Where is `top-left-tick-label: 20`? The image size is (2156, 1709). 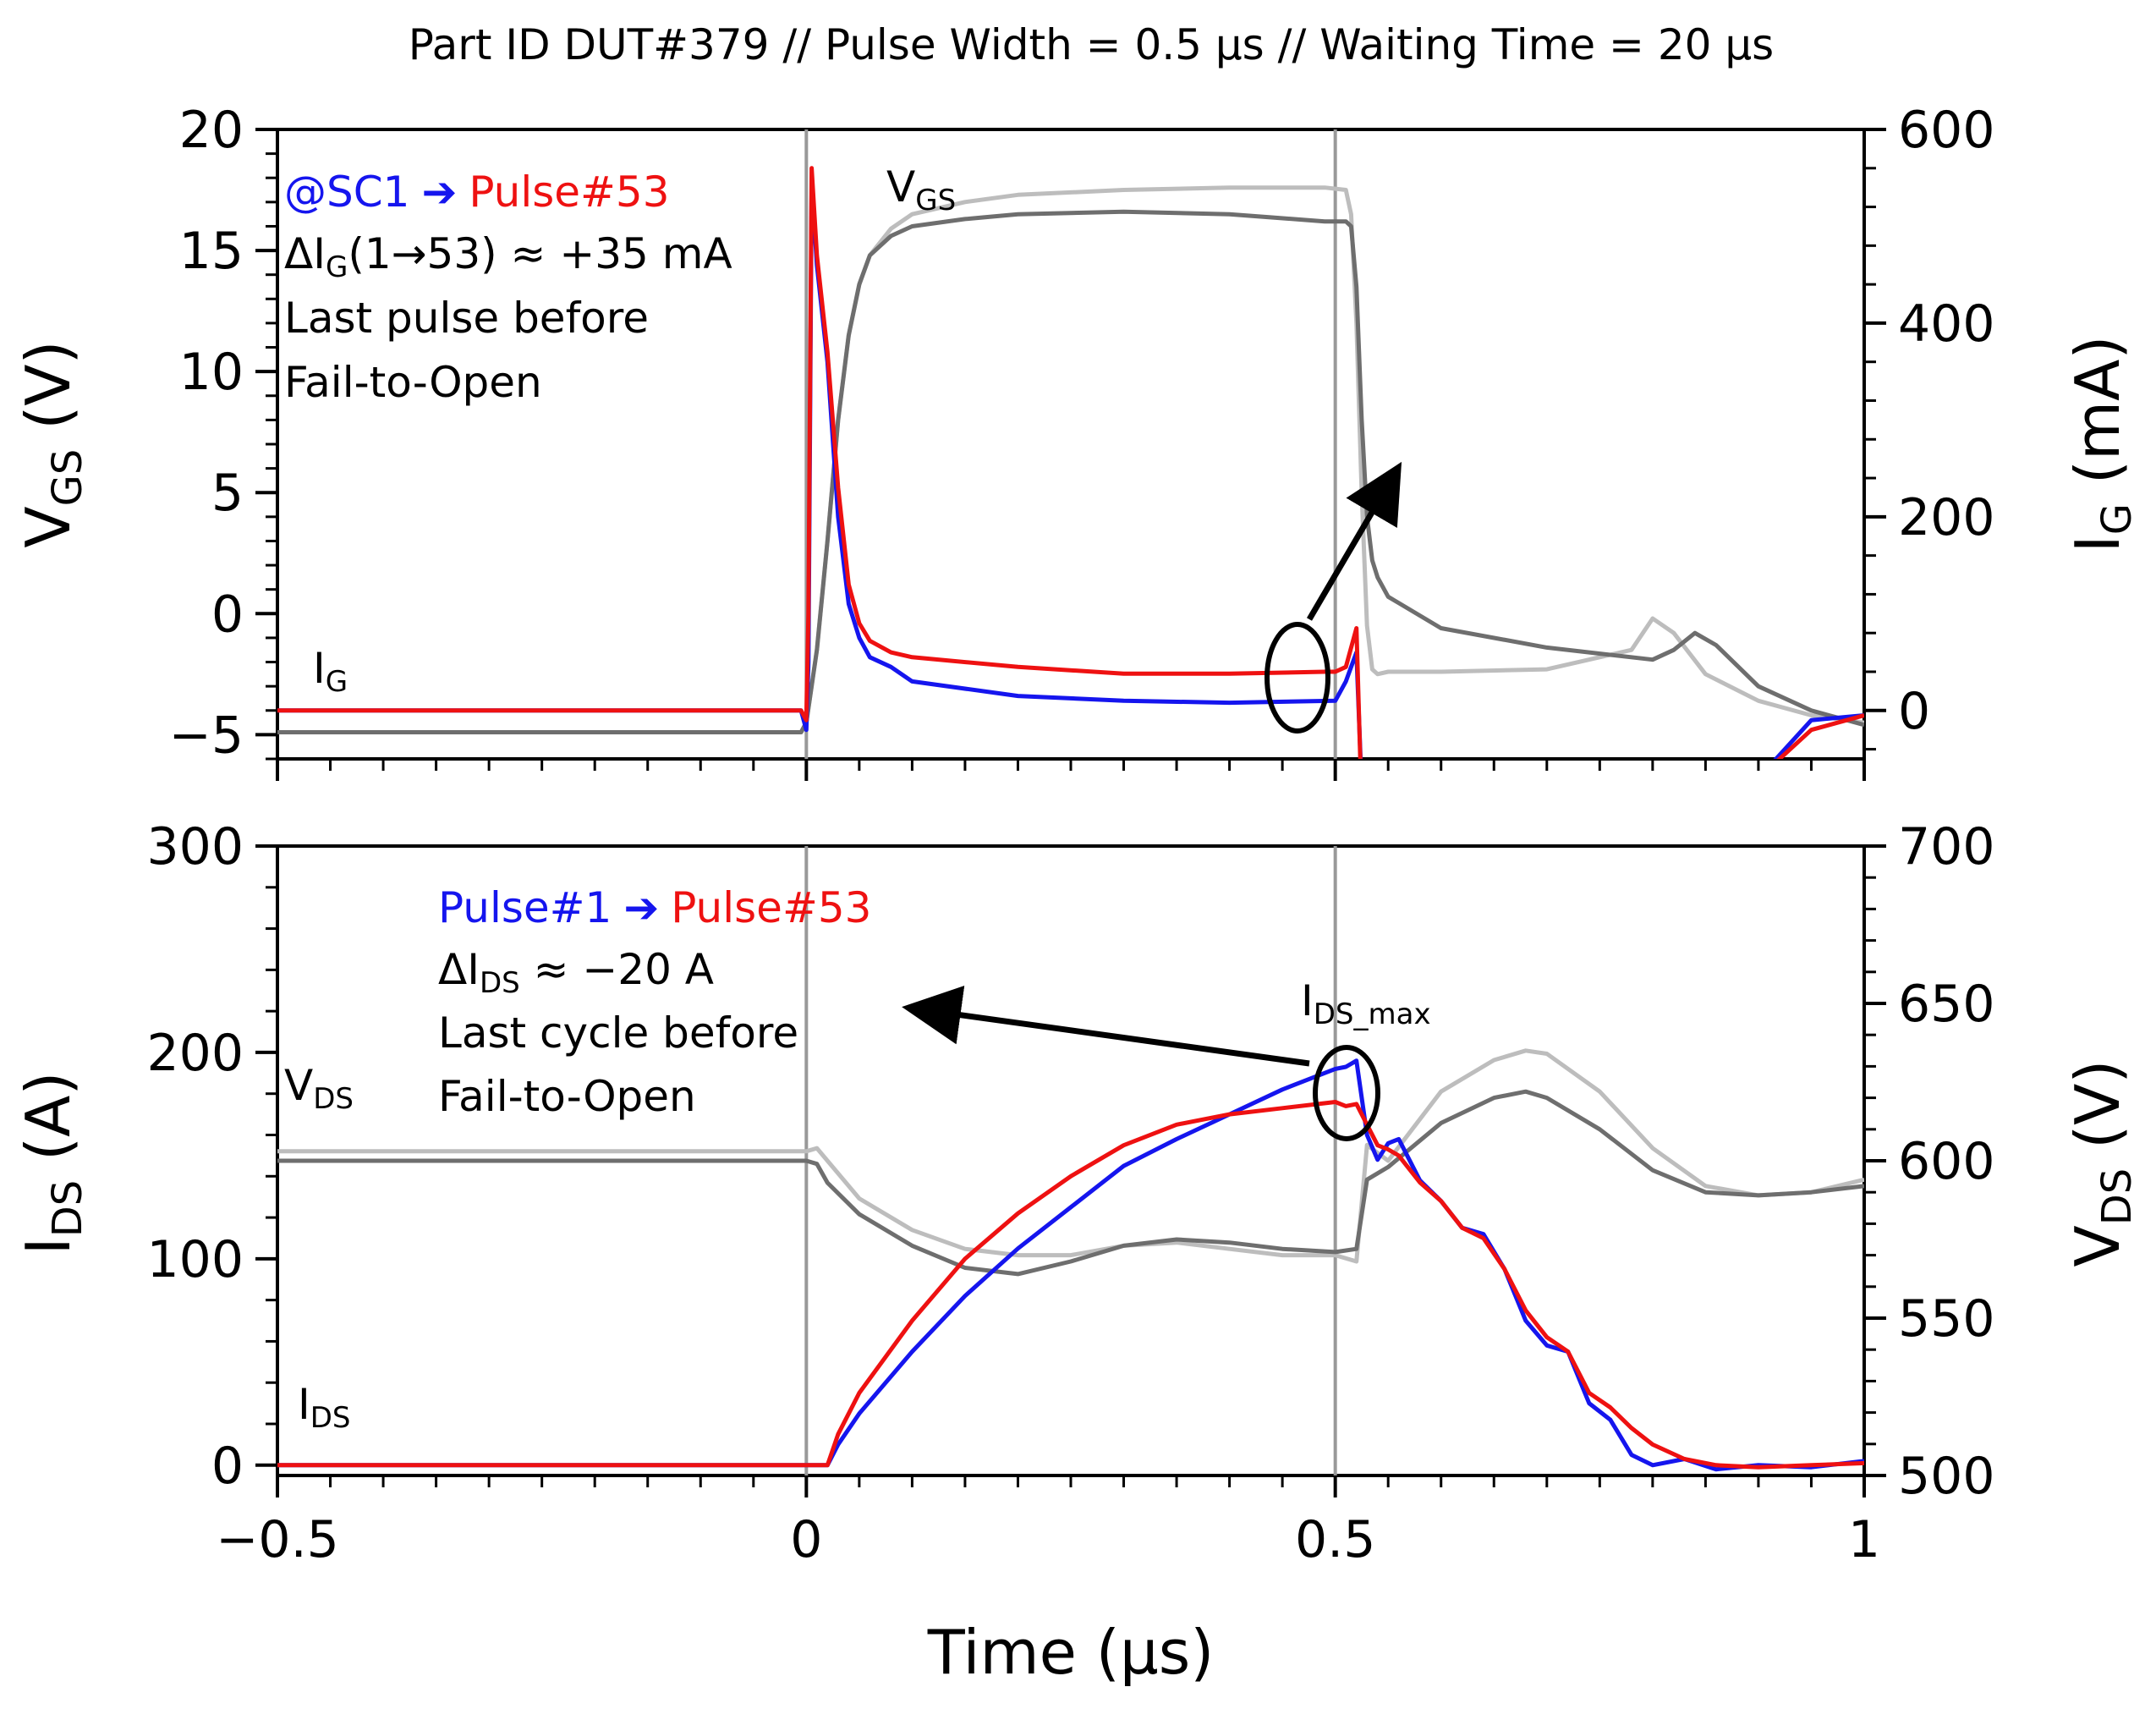
top-left-tick-label: 20 is located at coordinates (211, 130).